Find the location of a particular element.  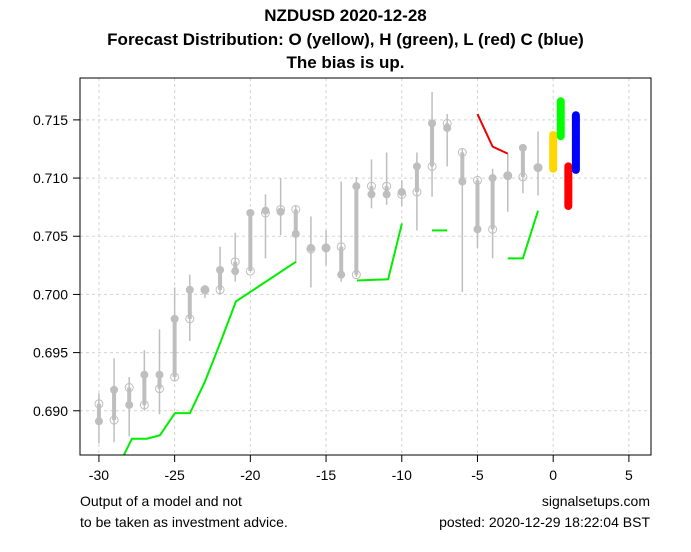

x-tick-label: -30 is located at coordinates (99, 475).